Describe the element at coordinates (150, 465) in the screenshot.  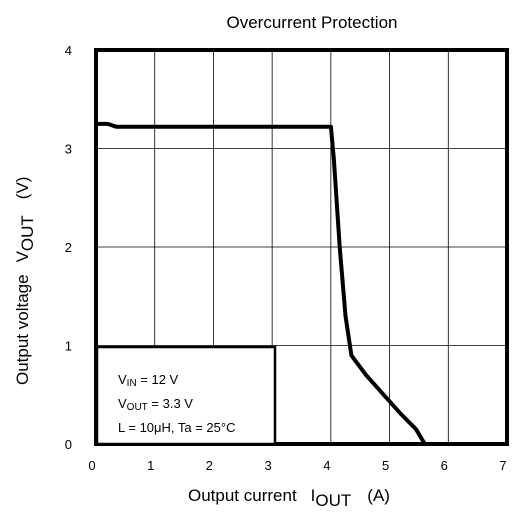
I see `x-tick-label: 1` at that location.